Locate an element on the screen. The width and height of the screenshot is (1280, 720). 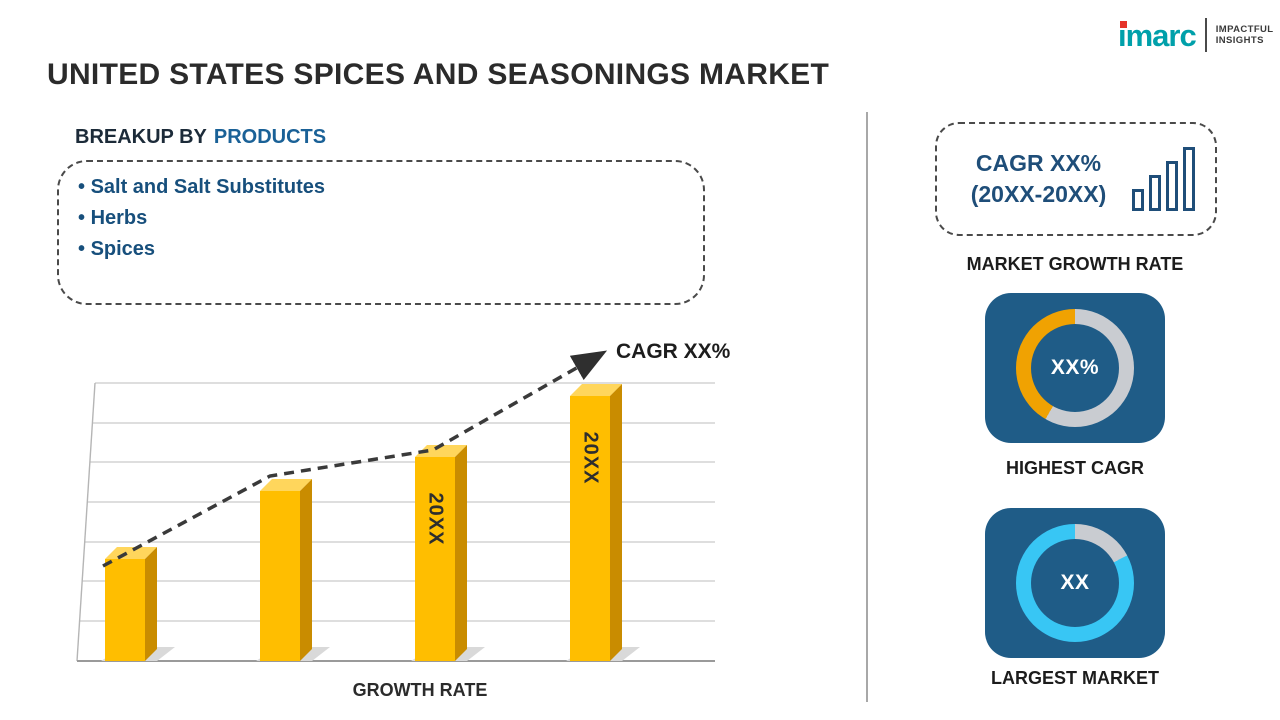
cagr-box-text: CAGR XX% (20XX-20XX) is located at coordinates (1038, 179).